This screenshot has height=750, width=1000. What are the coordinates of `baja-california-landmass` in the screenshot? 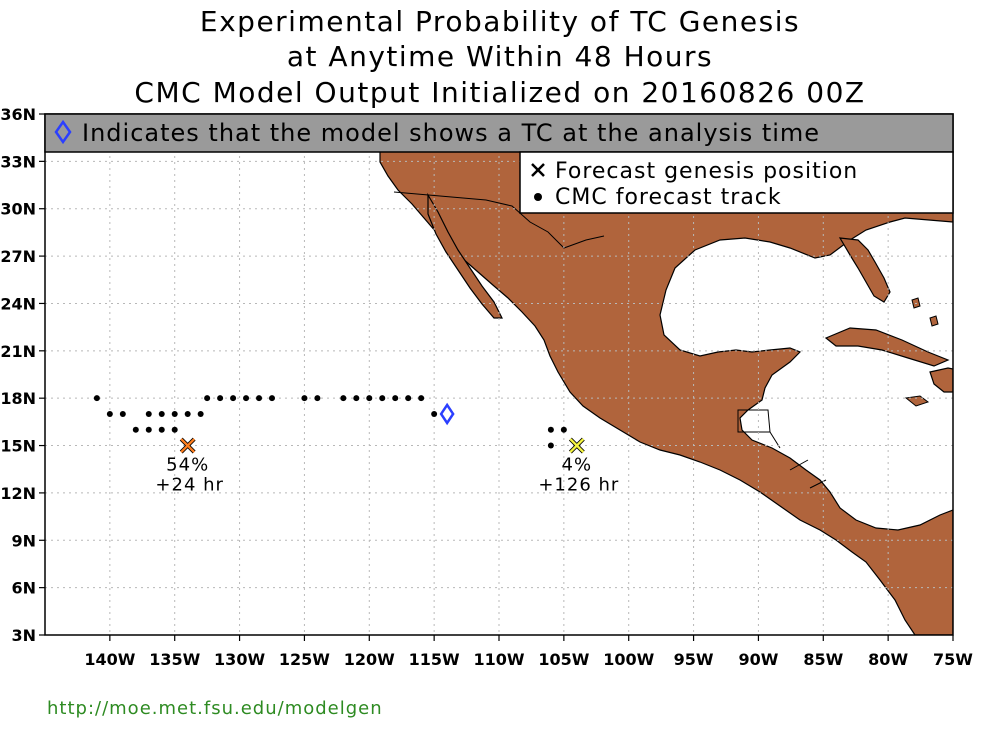 It's located at (465, 255).